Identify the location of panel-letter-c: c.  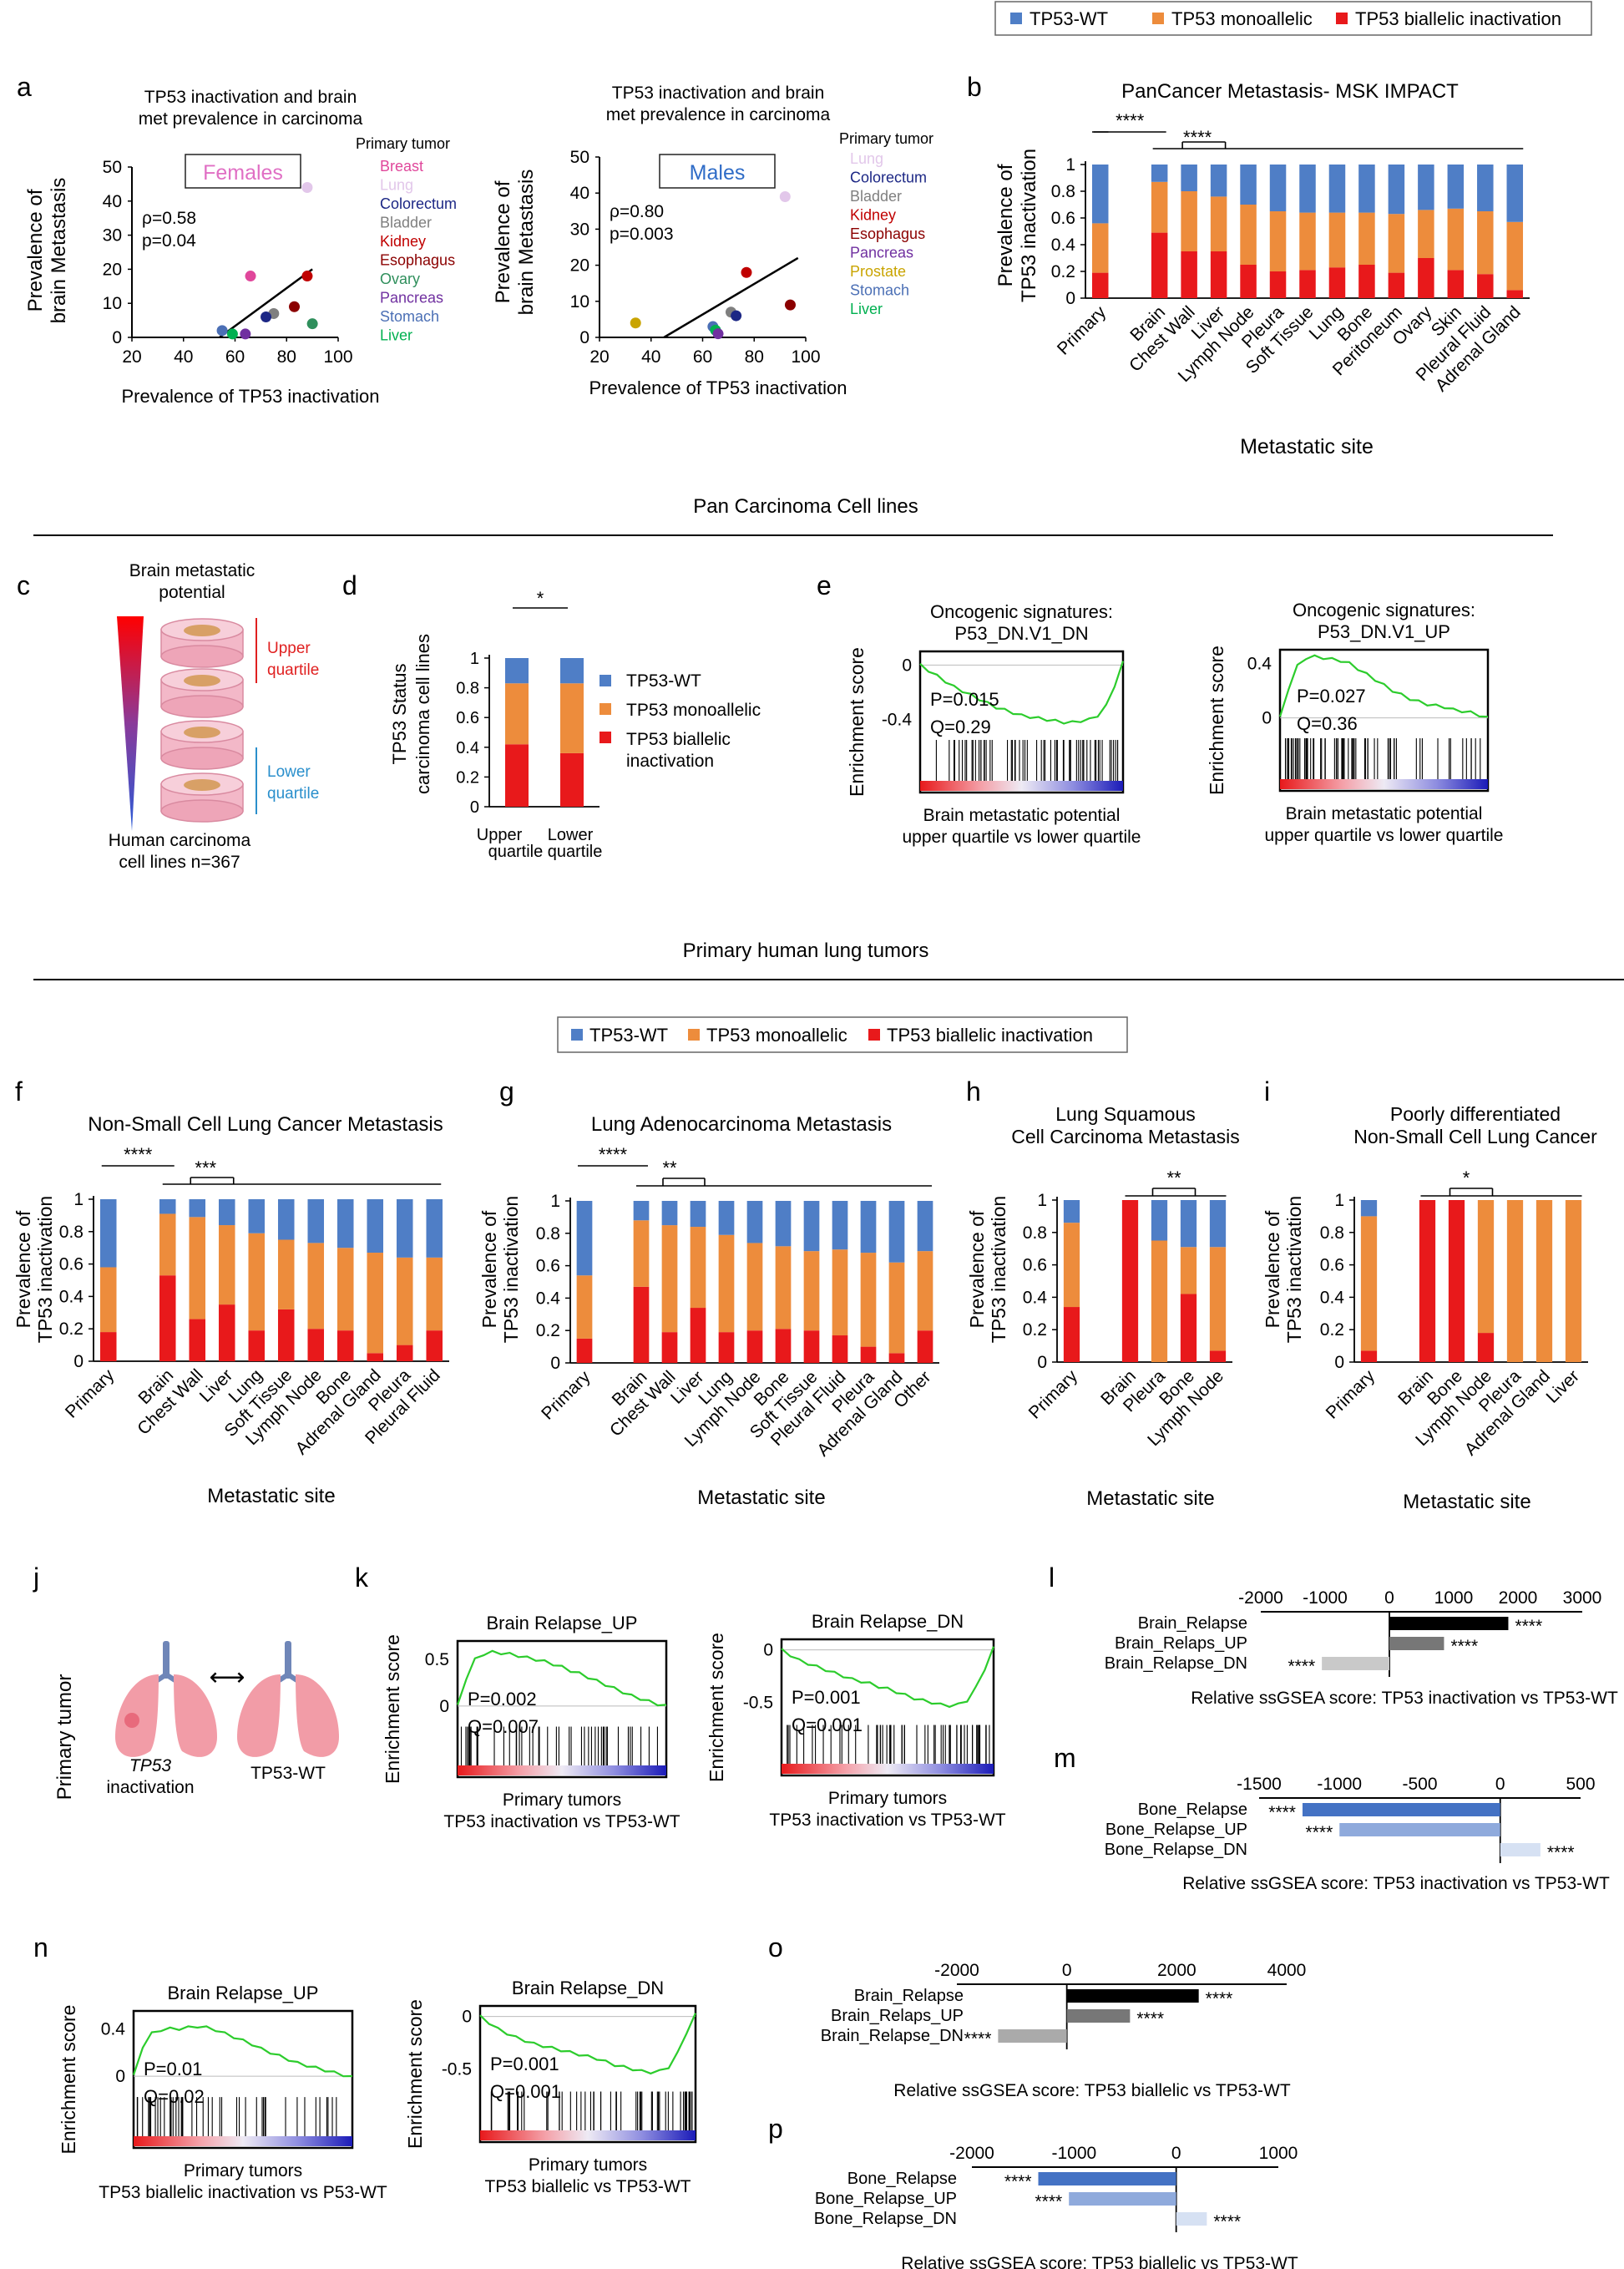
(23, 585).